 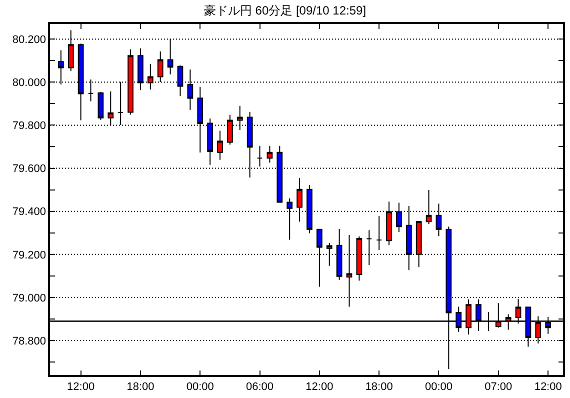 I want to click on y-tick-label: 80.200, so click(x=29, y=40).